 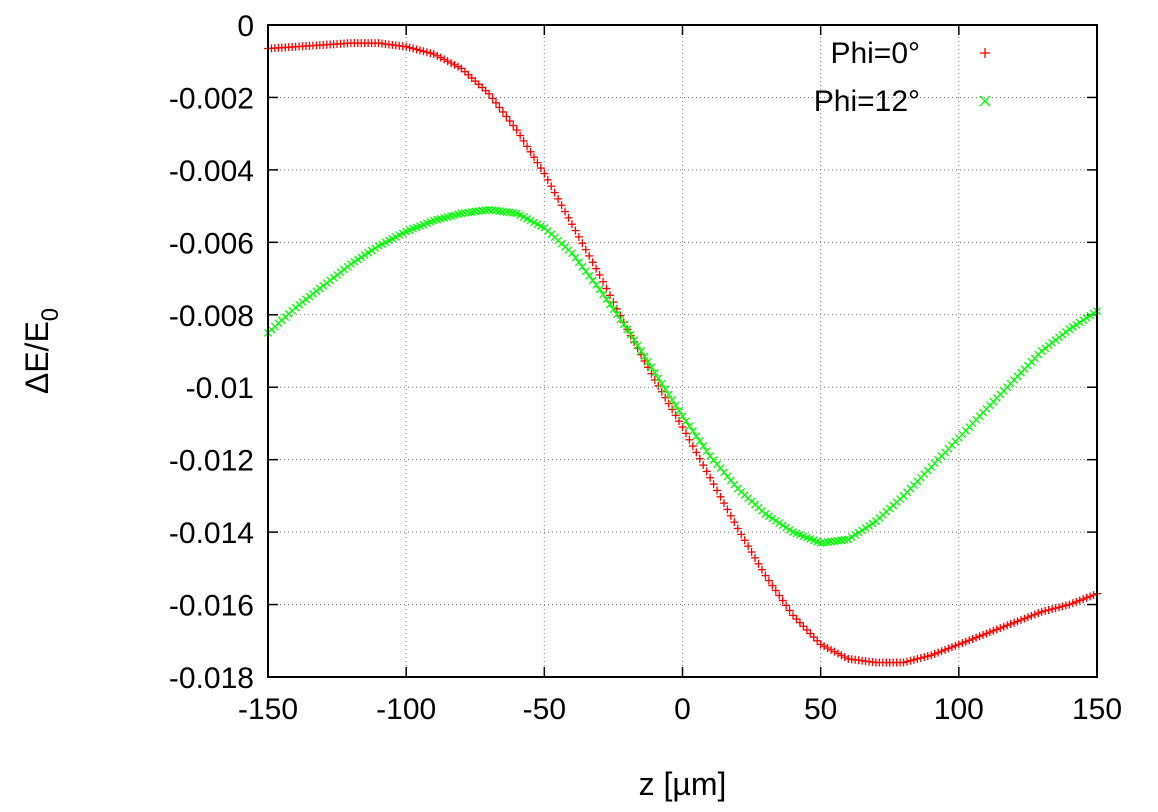 What do you see at coordinates (211, 461) in the screenshot?
I see `y-tick-label: -0.012` at bounding box center [211, 461].